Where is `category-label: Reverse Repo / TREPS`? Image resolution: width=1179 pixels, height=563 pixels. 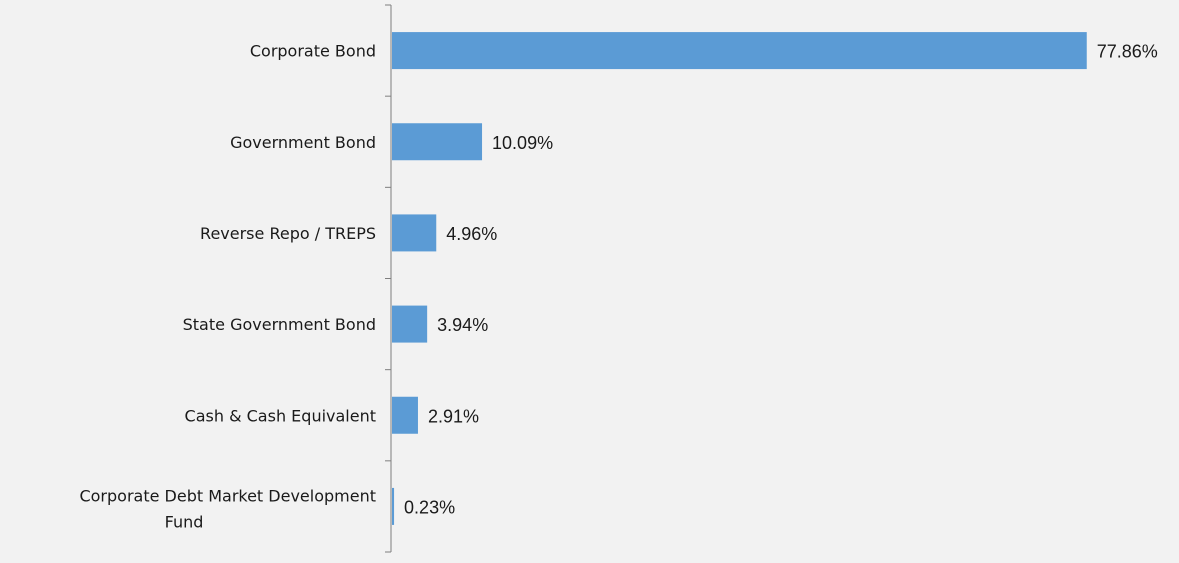 category-label: Reverse Repo / TREPS is located at coordinates (288, 233).